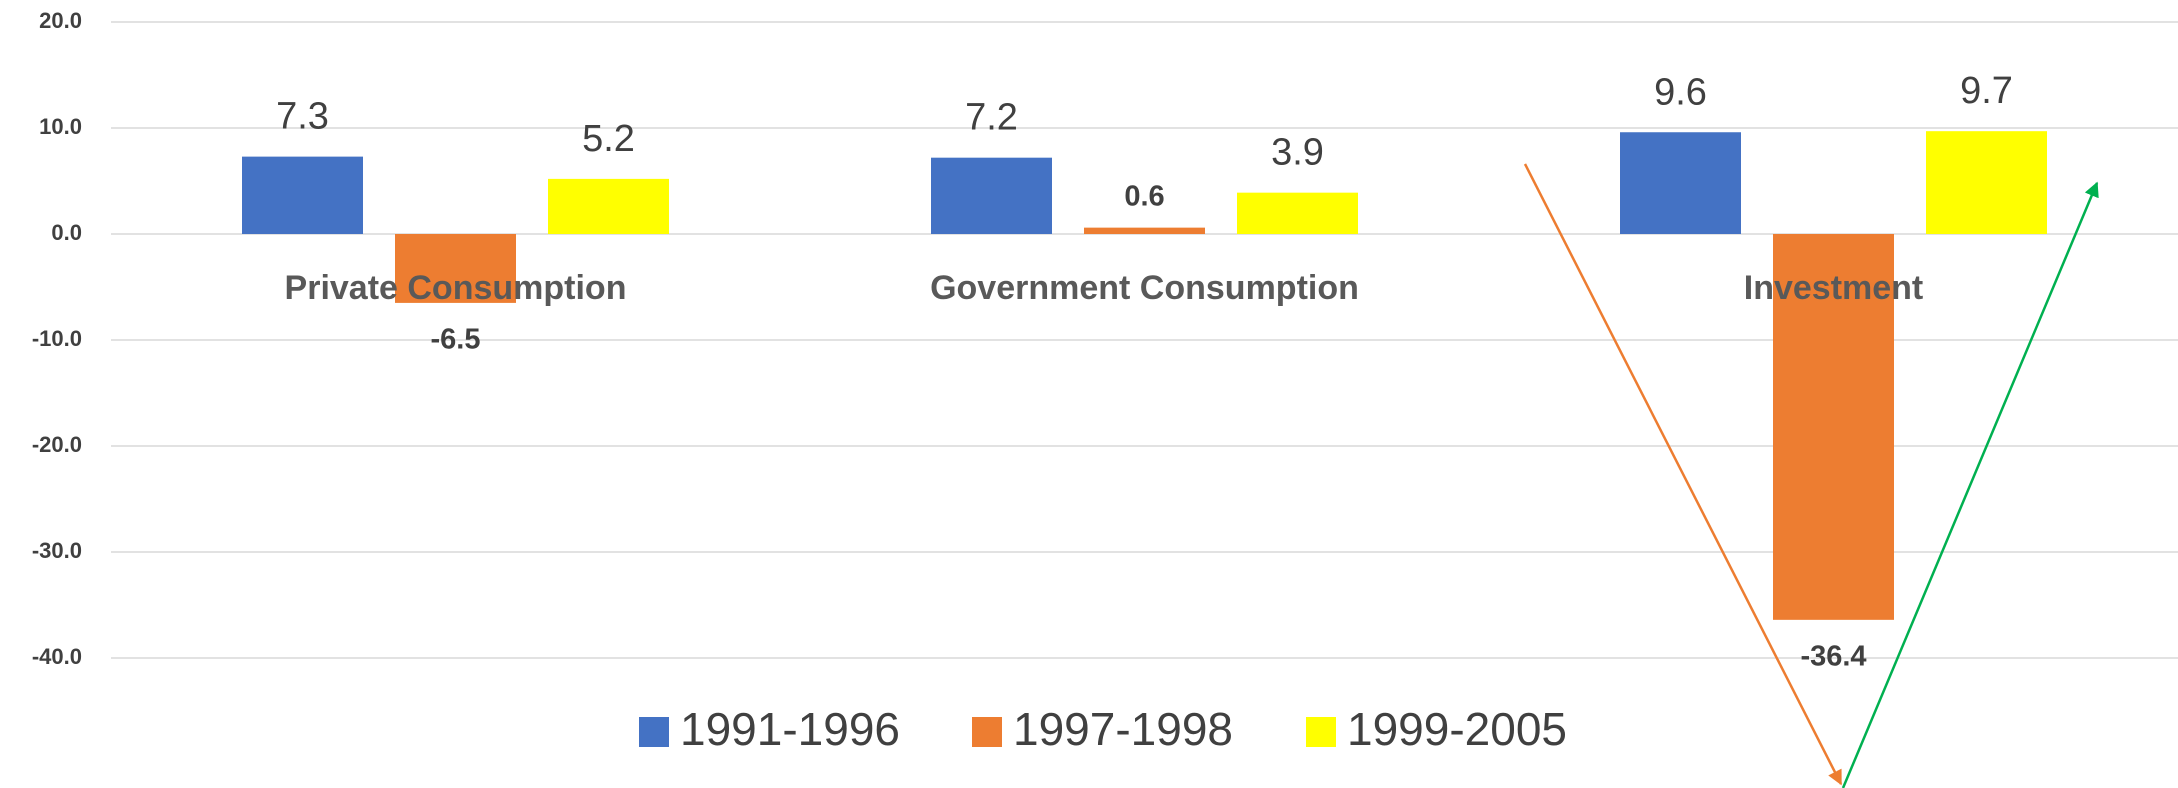 The height and width of the screenshot is (788, 2178). What do you see at coordinates (302, 117) in the screenshot?
I see `value-label: 7.3` at bounding box center [302, 117].